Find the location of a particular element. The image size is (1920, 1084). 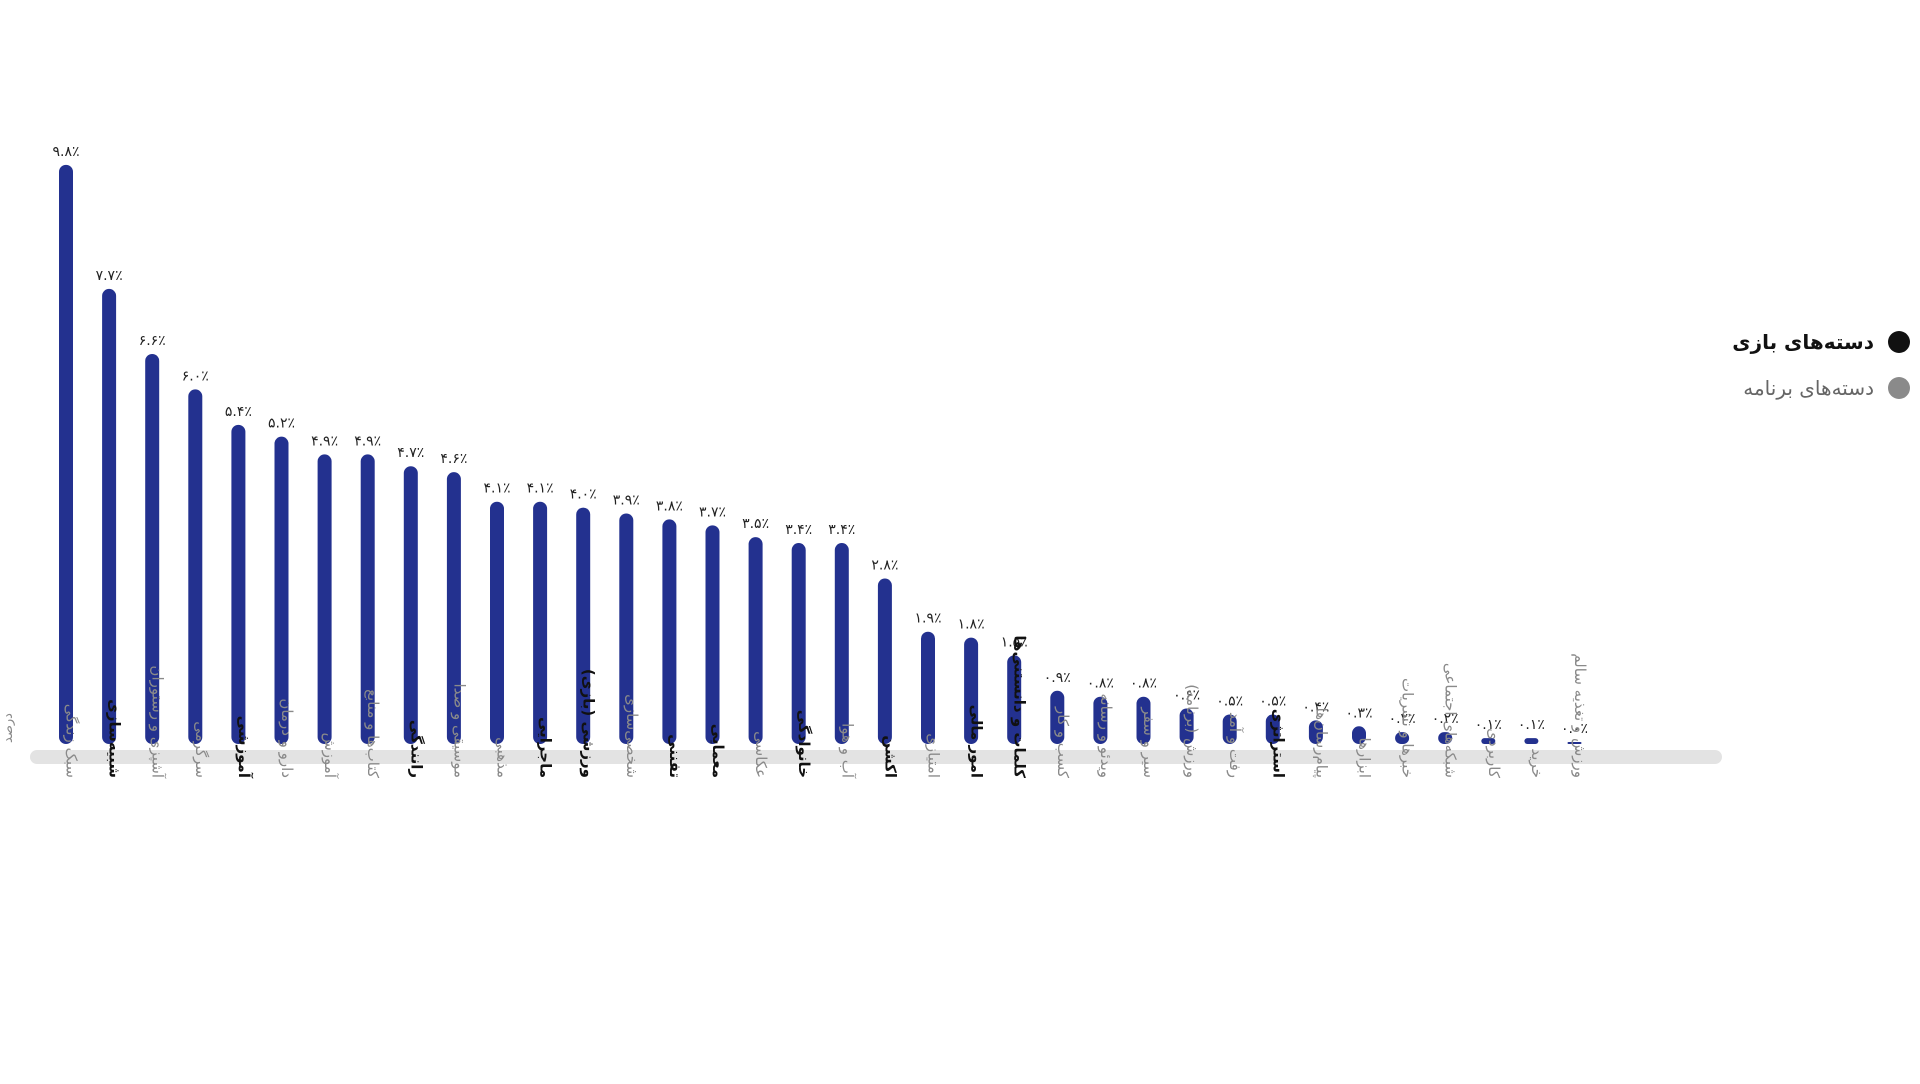

legend-games-label: دسته‌های بازی is located at coordinates (1803, 342).